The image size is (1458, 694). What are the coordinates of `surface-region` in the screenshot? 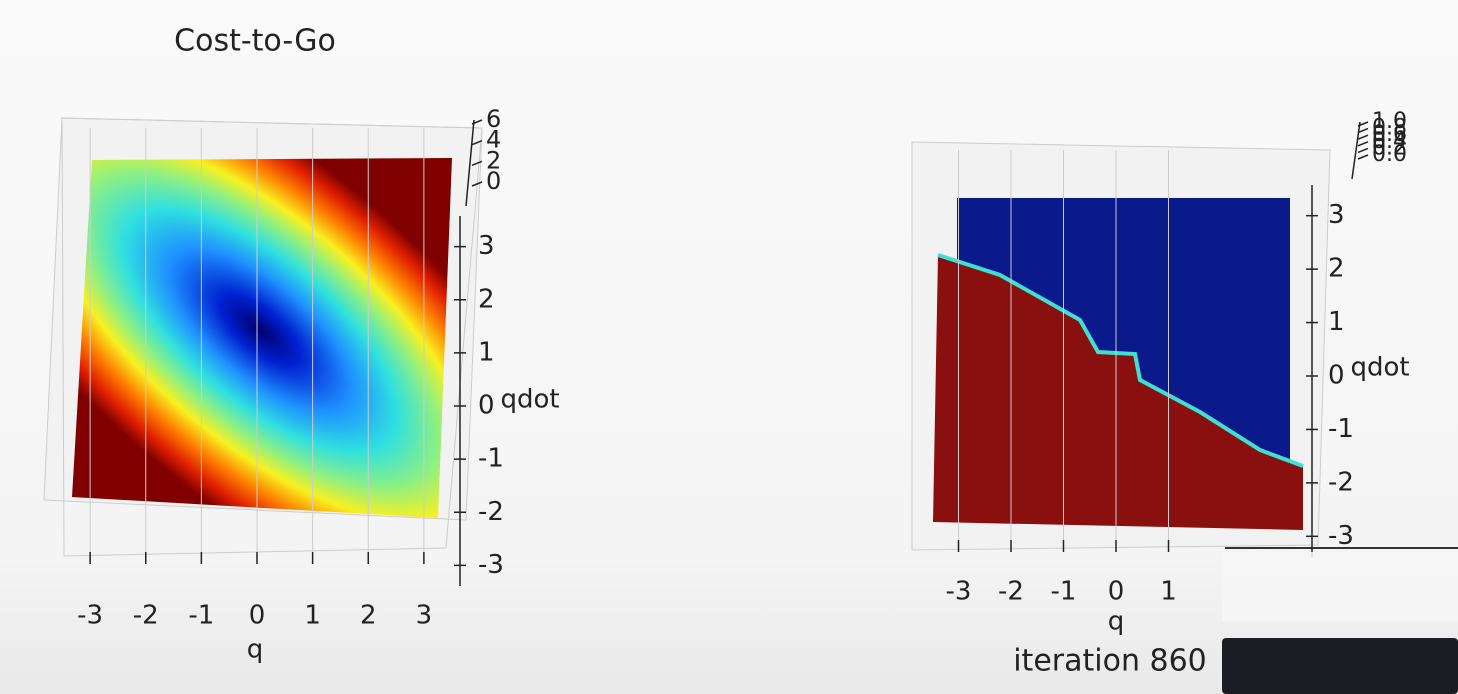 It's located at (1118, 392).